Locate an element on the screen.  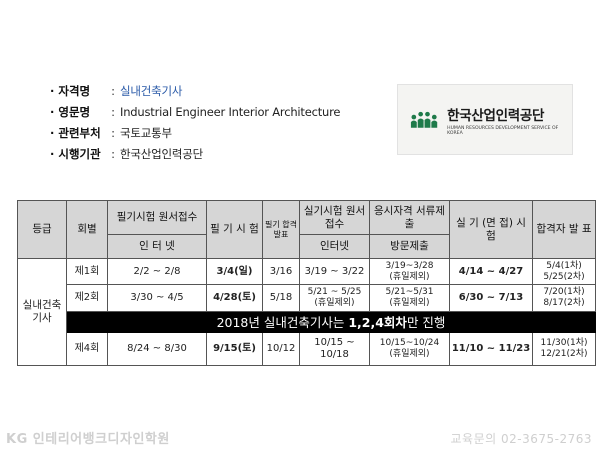
final-result-cell: 11/30(1차) 12/21(2차) is located at coordinates (564, 349).